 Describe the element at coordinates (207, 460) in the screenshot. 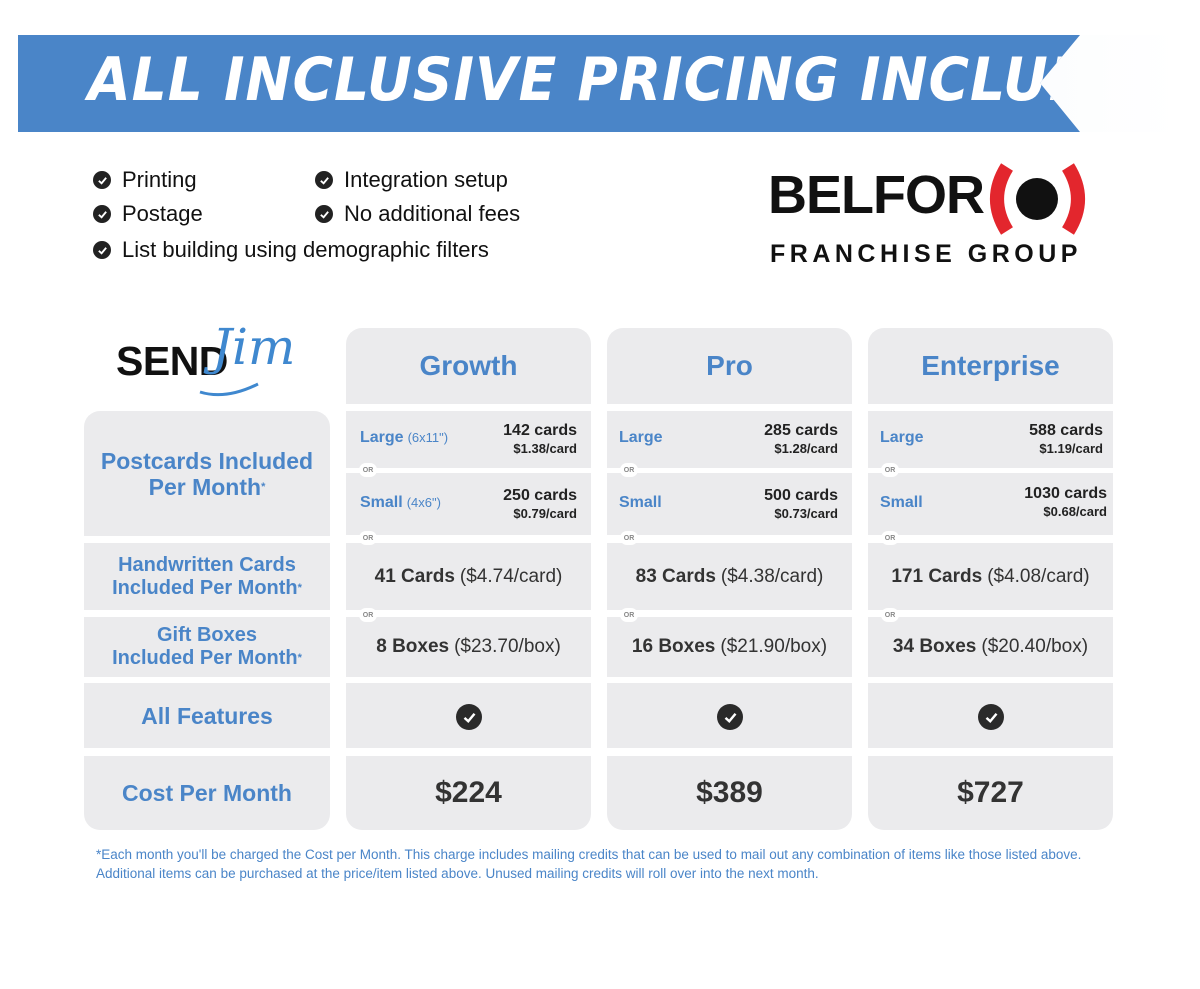

I see `row-label-line: Postcards Included` at that location.